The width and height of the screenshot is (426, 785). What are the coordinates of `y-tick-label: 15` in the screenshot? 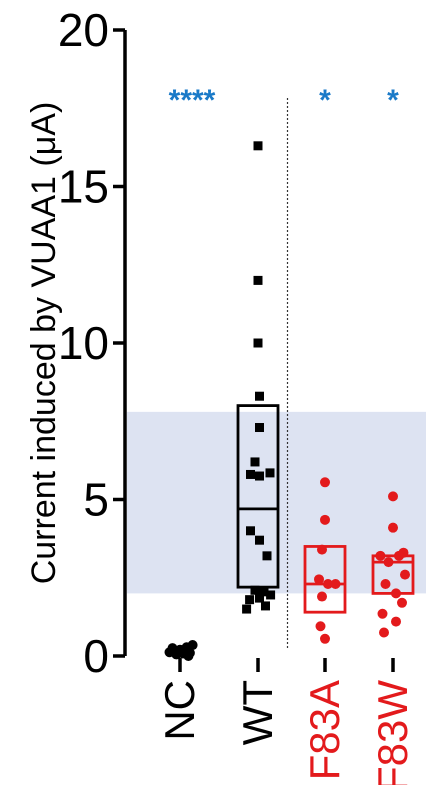 It's located at (83, 187).